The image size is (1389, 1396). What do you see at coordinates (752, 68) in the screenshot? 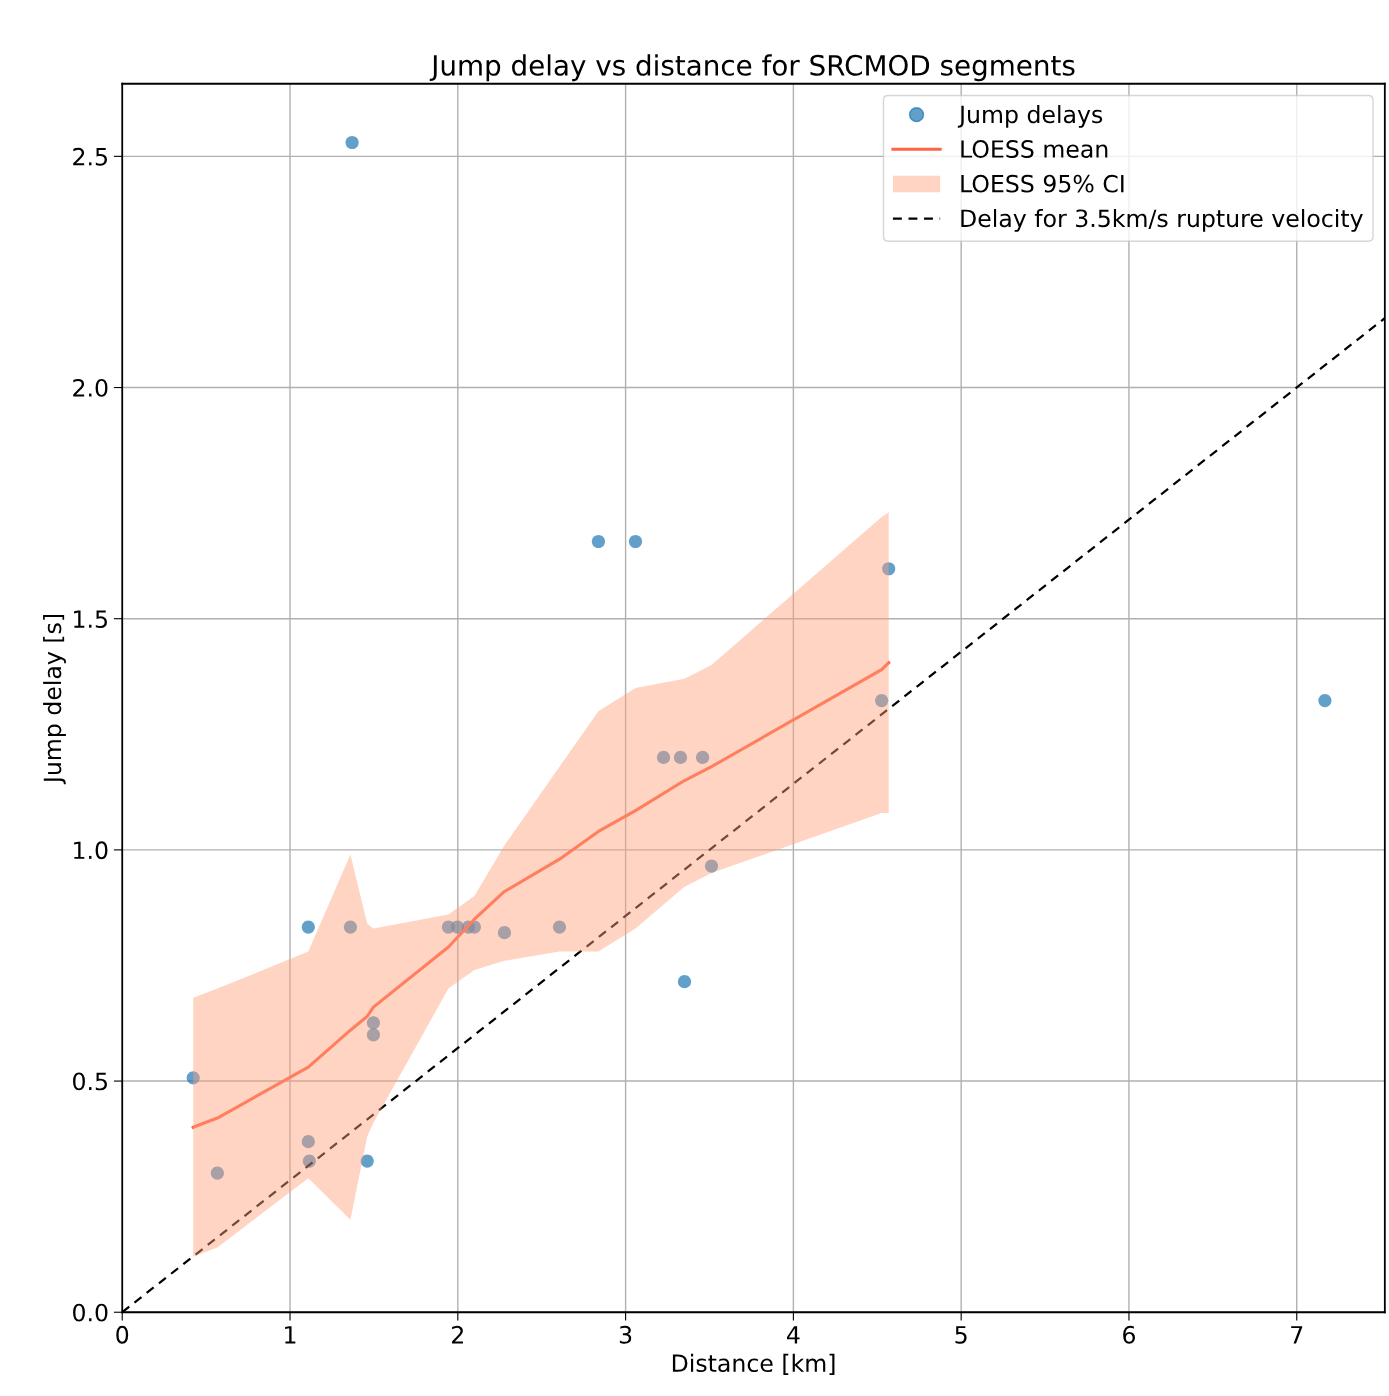
I see `chart-title: Jump delay vs distance for SRCMOD segments` at bounding box center [752, 68].